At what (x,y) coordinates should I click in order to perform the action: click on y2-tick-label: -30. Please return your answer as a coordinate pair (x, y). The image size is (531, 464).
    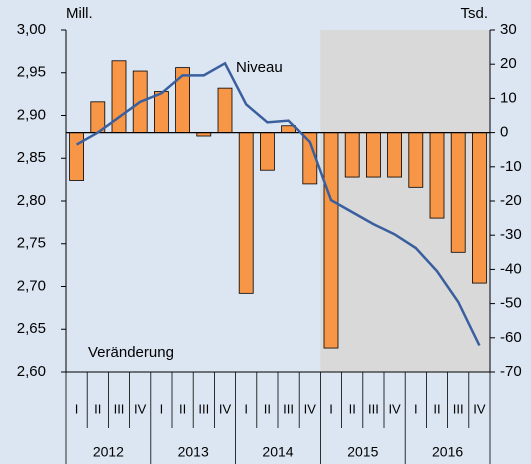
    Looking at the image, I should click on (511, 234).